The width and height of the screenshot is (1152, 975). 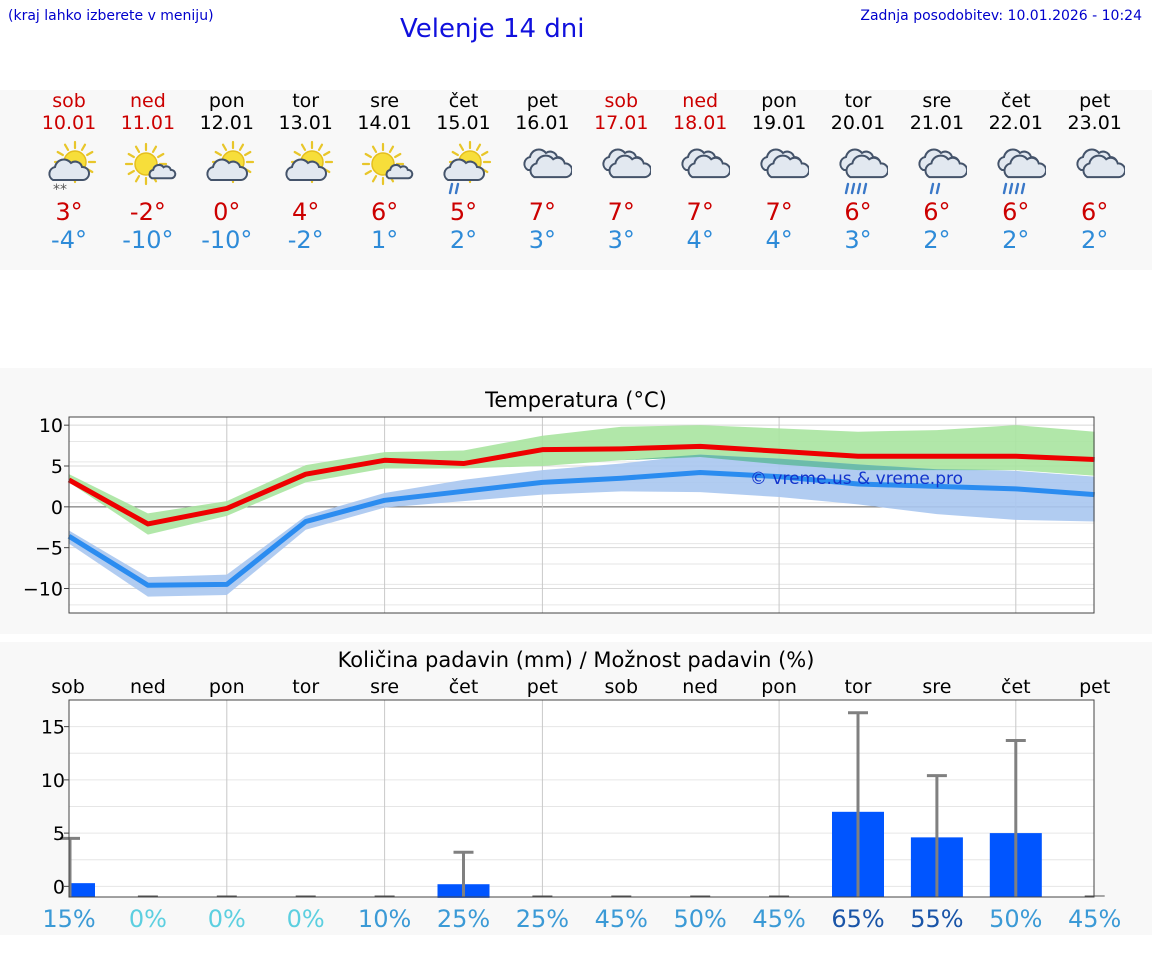 I want to click on precip-category-label: pet, so click(x=1094, y=687).